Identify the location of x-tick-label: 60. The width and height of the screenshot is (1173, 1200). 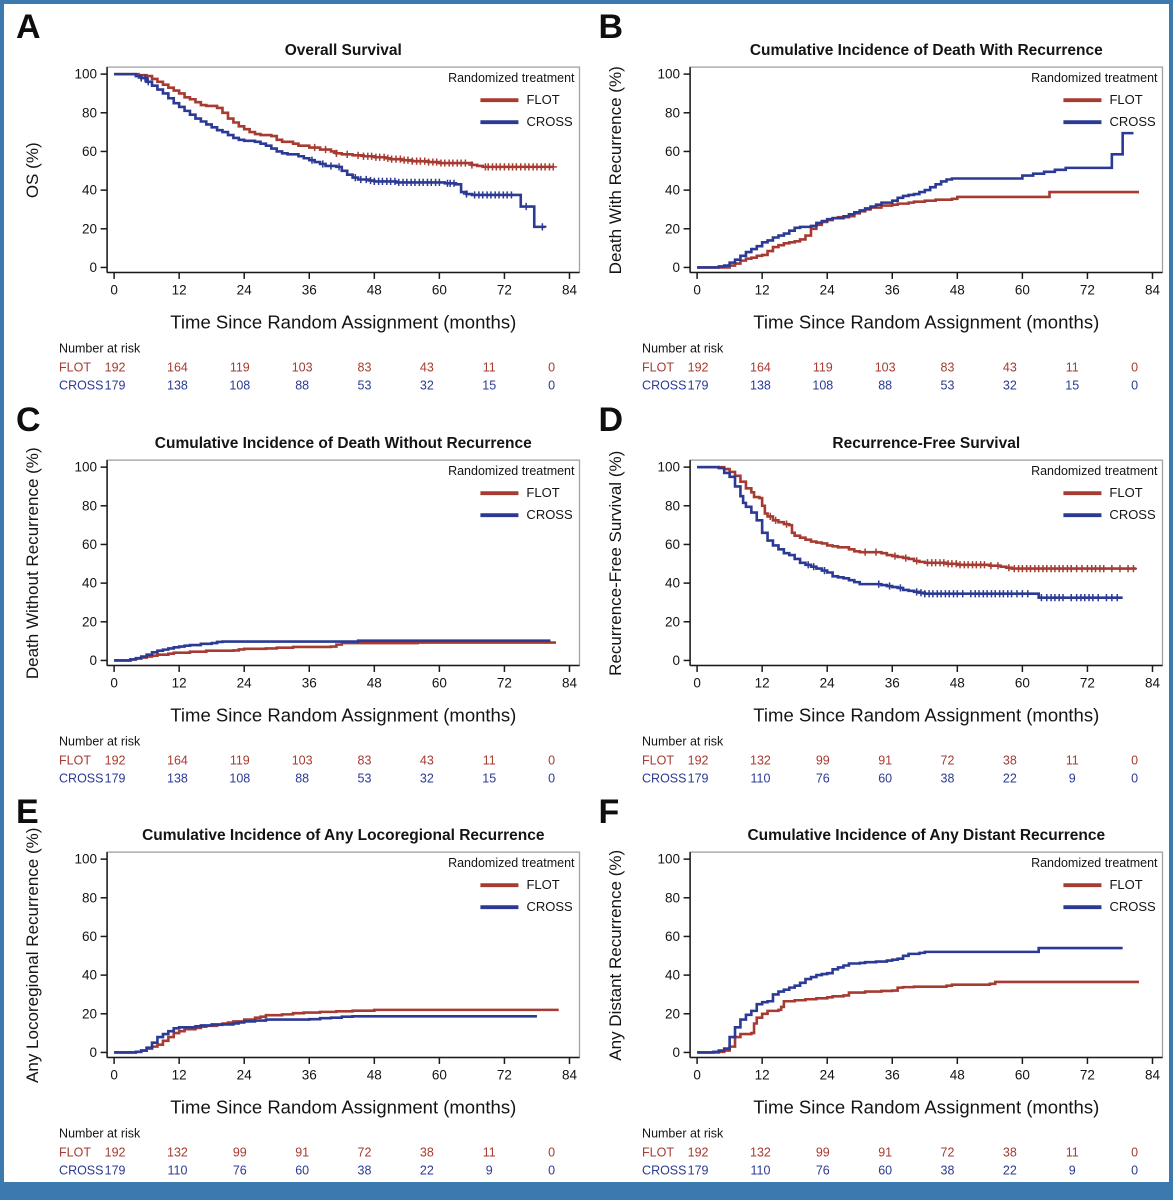
(1021, 1075).